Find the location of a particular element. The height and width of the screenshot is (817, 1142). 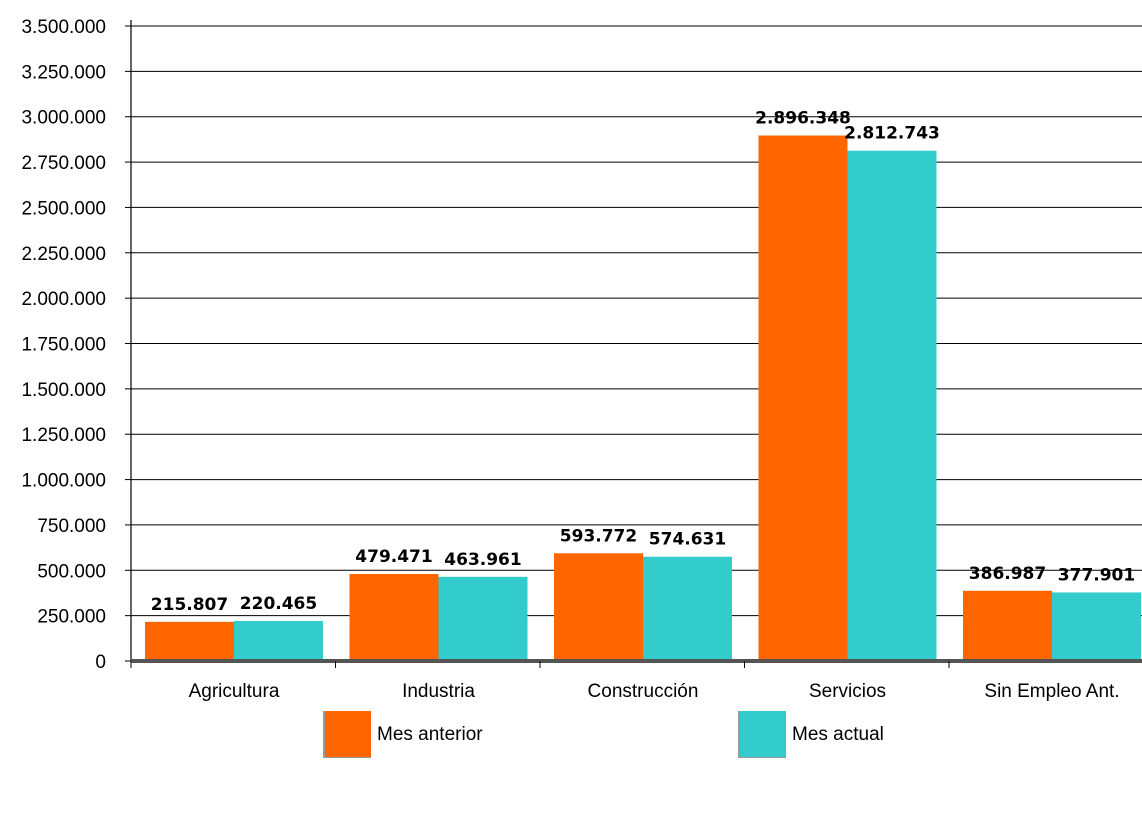

y-tick-label: 2.250.000 is located at coordinates (63, 254).